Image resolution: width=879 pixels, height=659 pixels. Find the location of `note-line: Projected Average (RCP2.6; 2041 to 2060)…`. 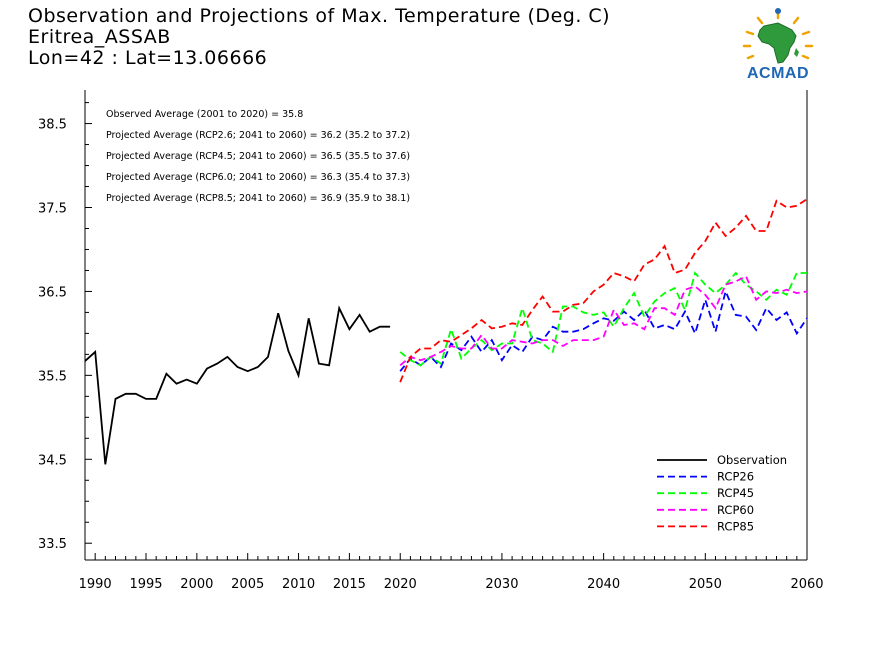

note-line: Projected Average (RCP2.6; 2041 to 2060)… is located at coordinates (258, 135).